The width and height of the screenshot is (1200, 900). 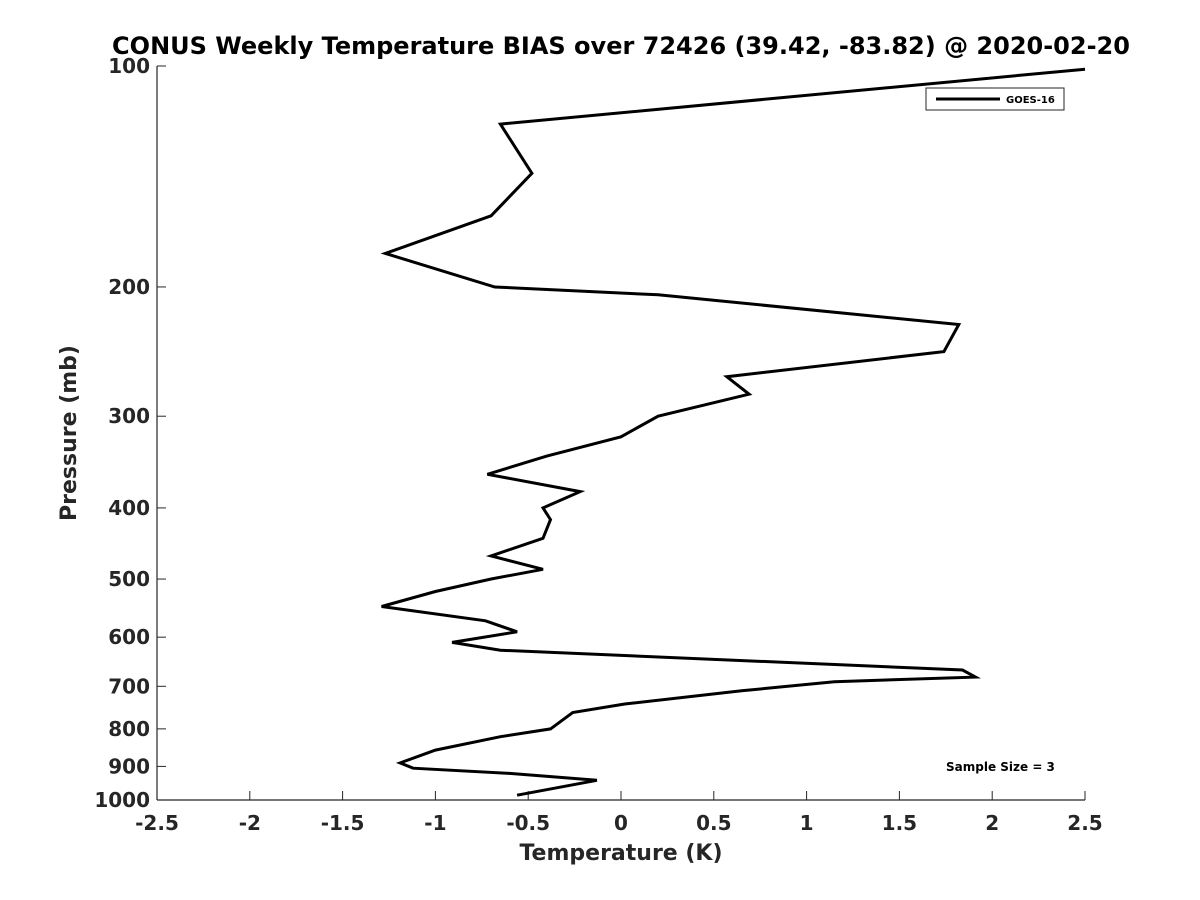 What do you see at coordinates (130, 433) in the screenshot?
I see `y-axis-ticks: 100 200 300 400 500 600 700 800 900 1000` at bounding box center [130, 433].